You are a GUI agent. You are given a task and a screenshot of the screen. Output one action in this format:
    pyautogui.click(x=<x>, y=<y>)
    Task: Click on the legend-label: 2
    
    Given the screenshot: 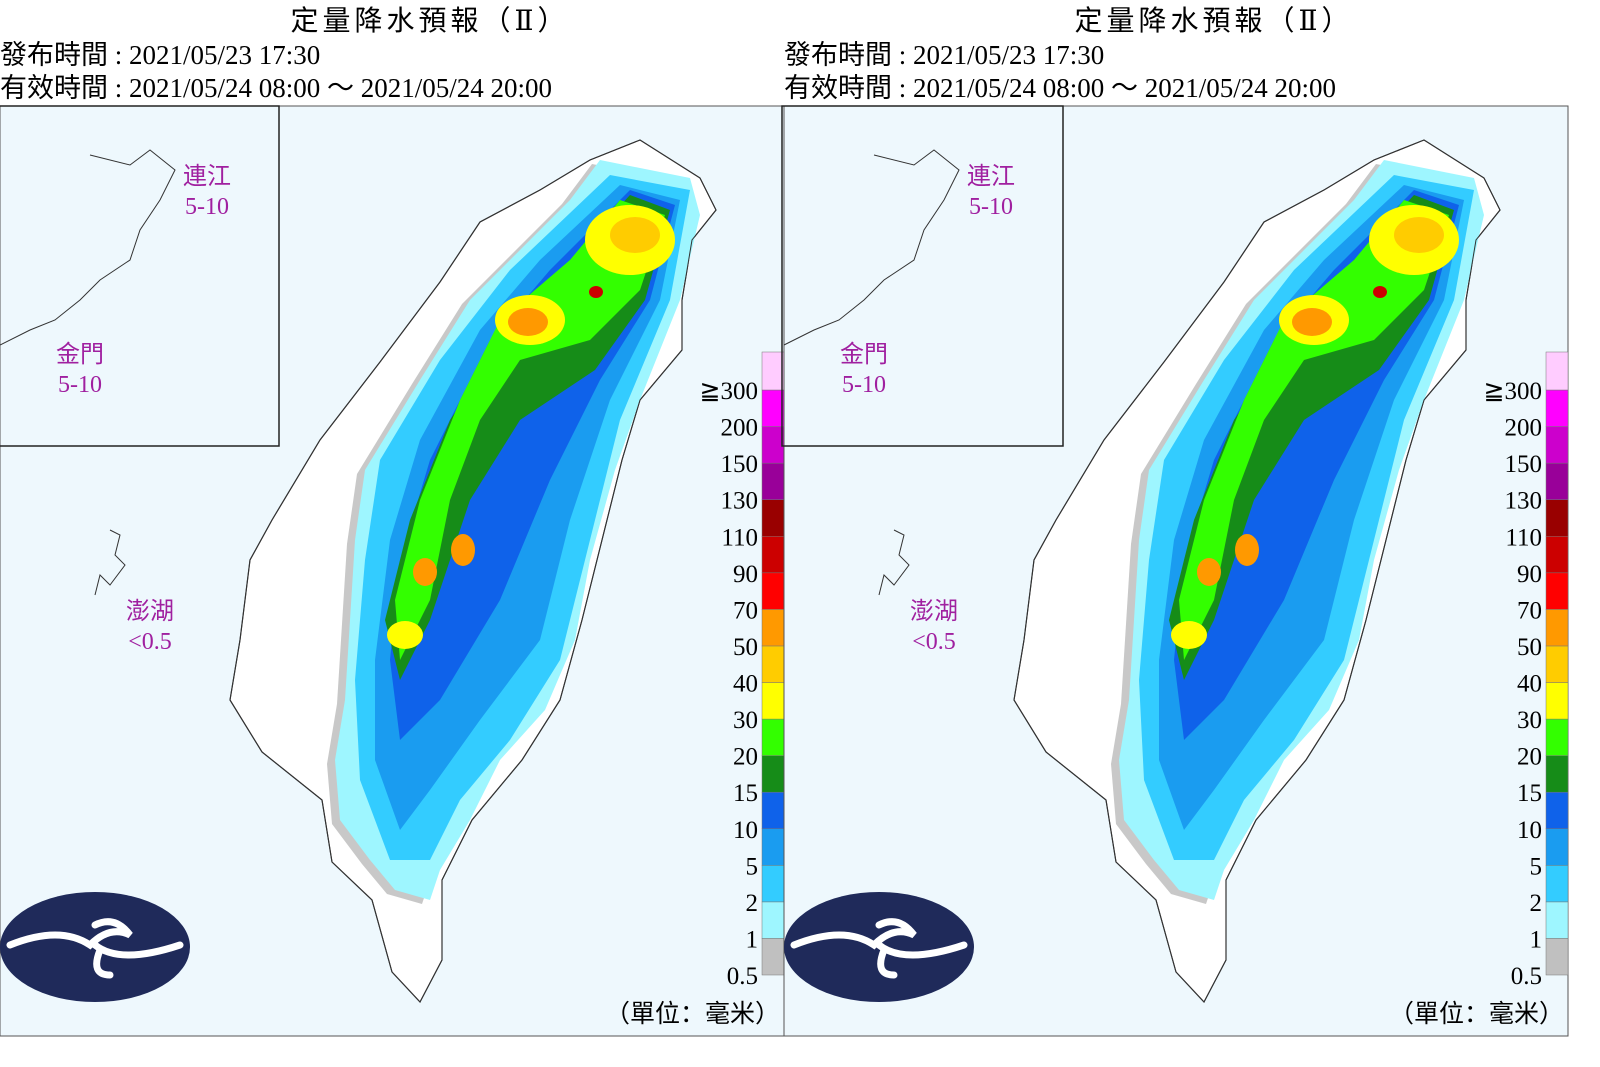 What is the action you would take?
    pyautogui.click(x=1536, y=903)
    